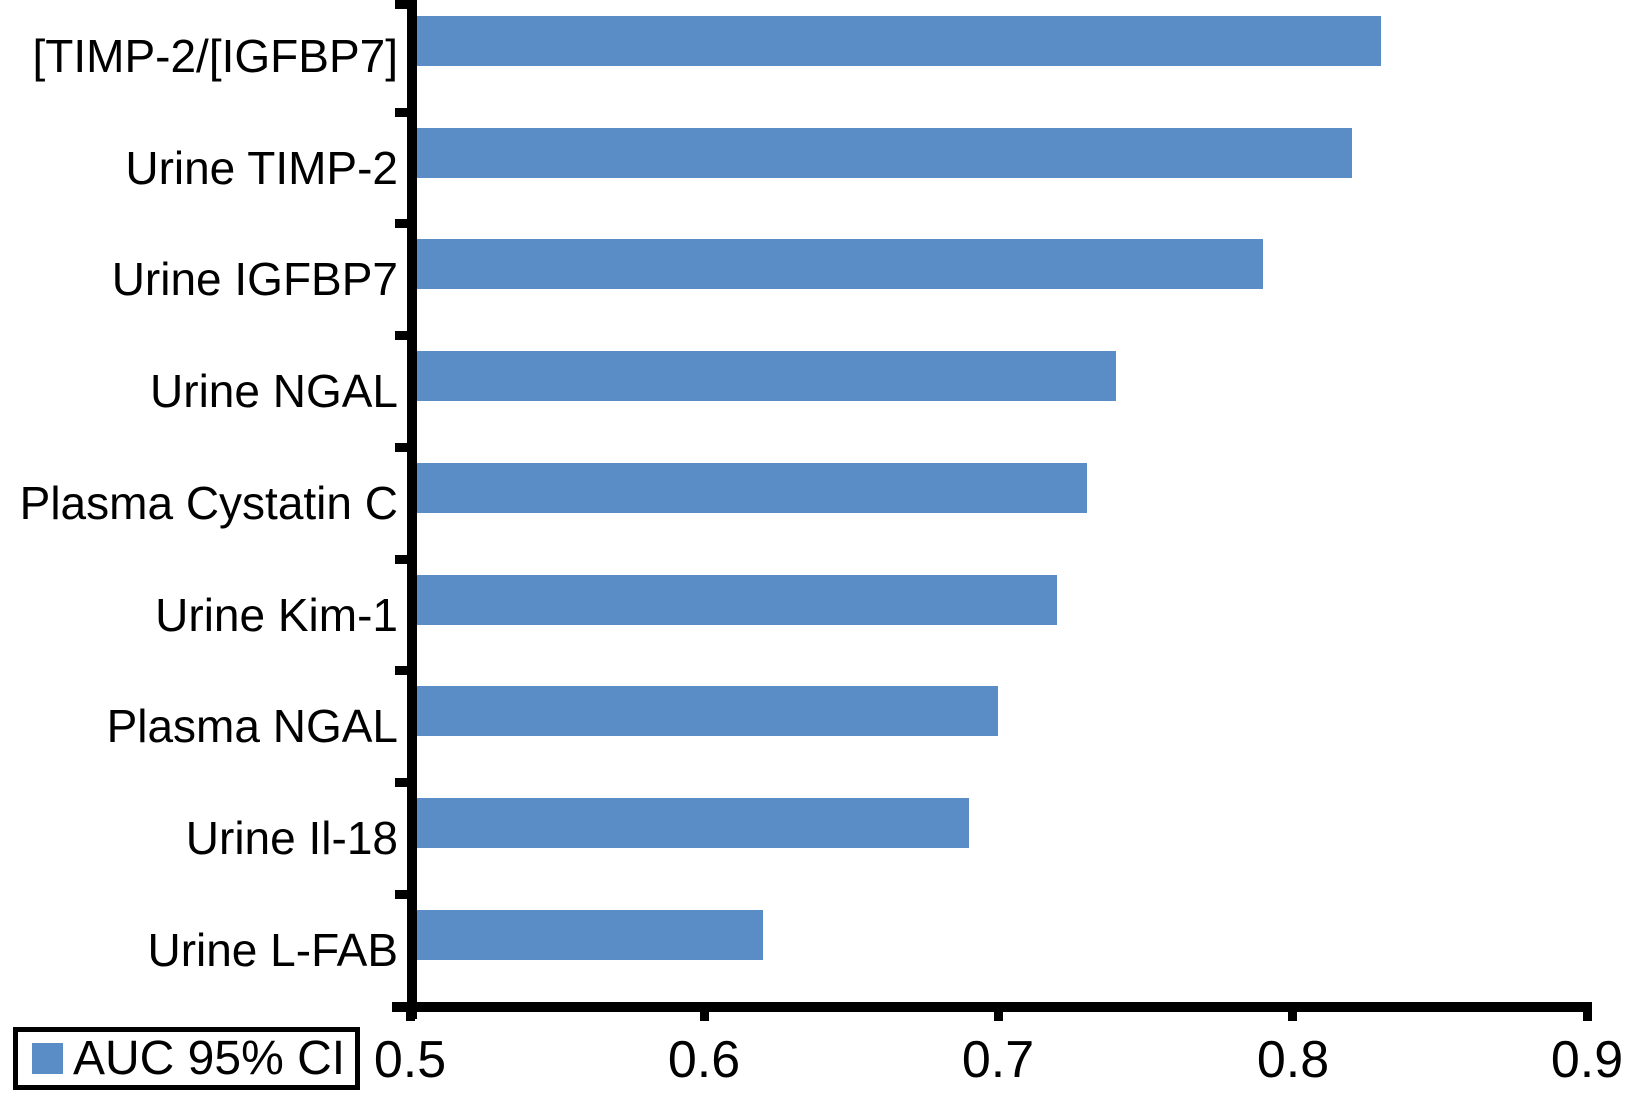 The width and height of the screenshot is (1629, 1094). What do you see at coordinates (991, 1007) in the screenshot?
I see `x-axis-line` at bounding box center [991, 1007].